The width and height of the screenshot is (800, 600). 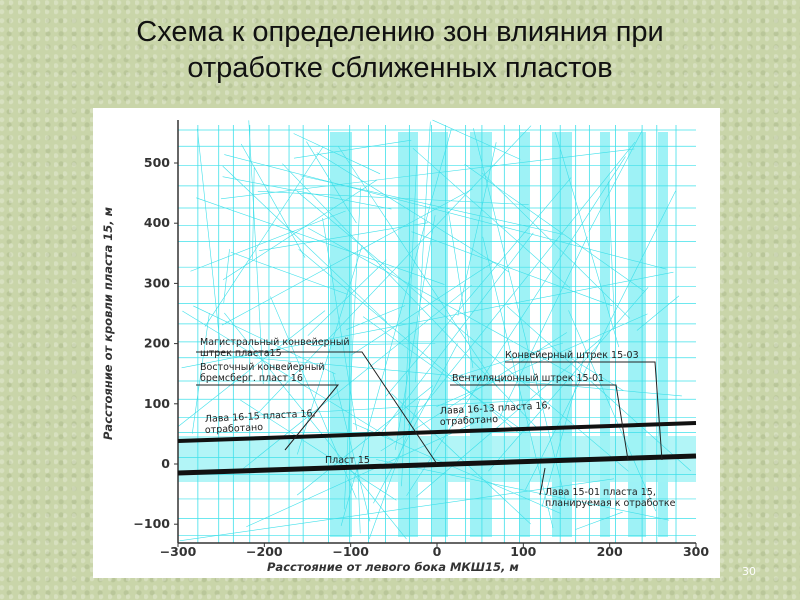 What do you see at coordinates (151, 523) in the screenshot?
I see `y-tick-label: −100` at bounding box center [151, 523].